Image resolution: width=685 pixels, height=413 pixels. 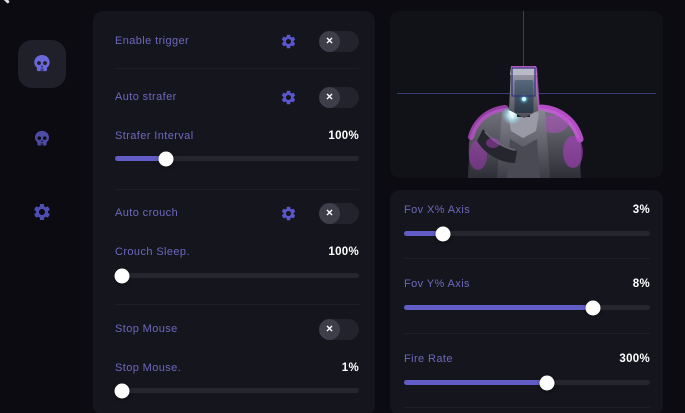 What do you see at coordinates (147, 213) in the screenshot?
I see `toggle-label: Auto crouch` at bounding box center [147, 213].